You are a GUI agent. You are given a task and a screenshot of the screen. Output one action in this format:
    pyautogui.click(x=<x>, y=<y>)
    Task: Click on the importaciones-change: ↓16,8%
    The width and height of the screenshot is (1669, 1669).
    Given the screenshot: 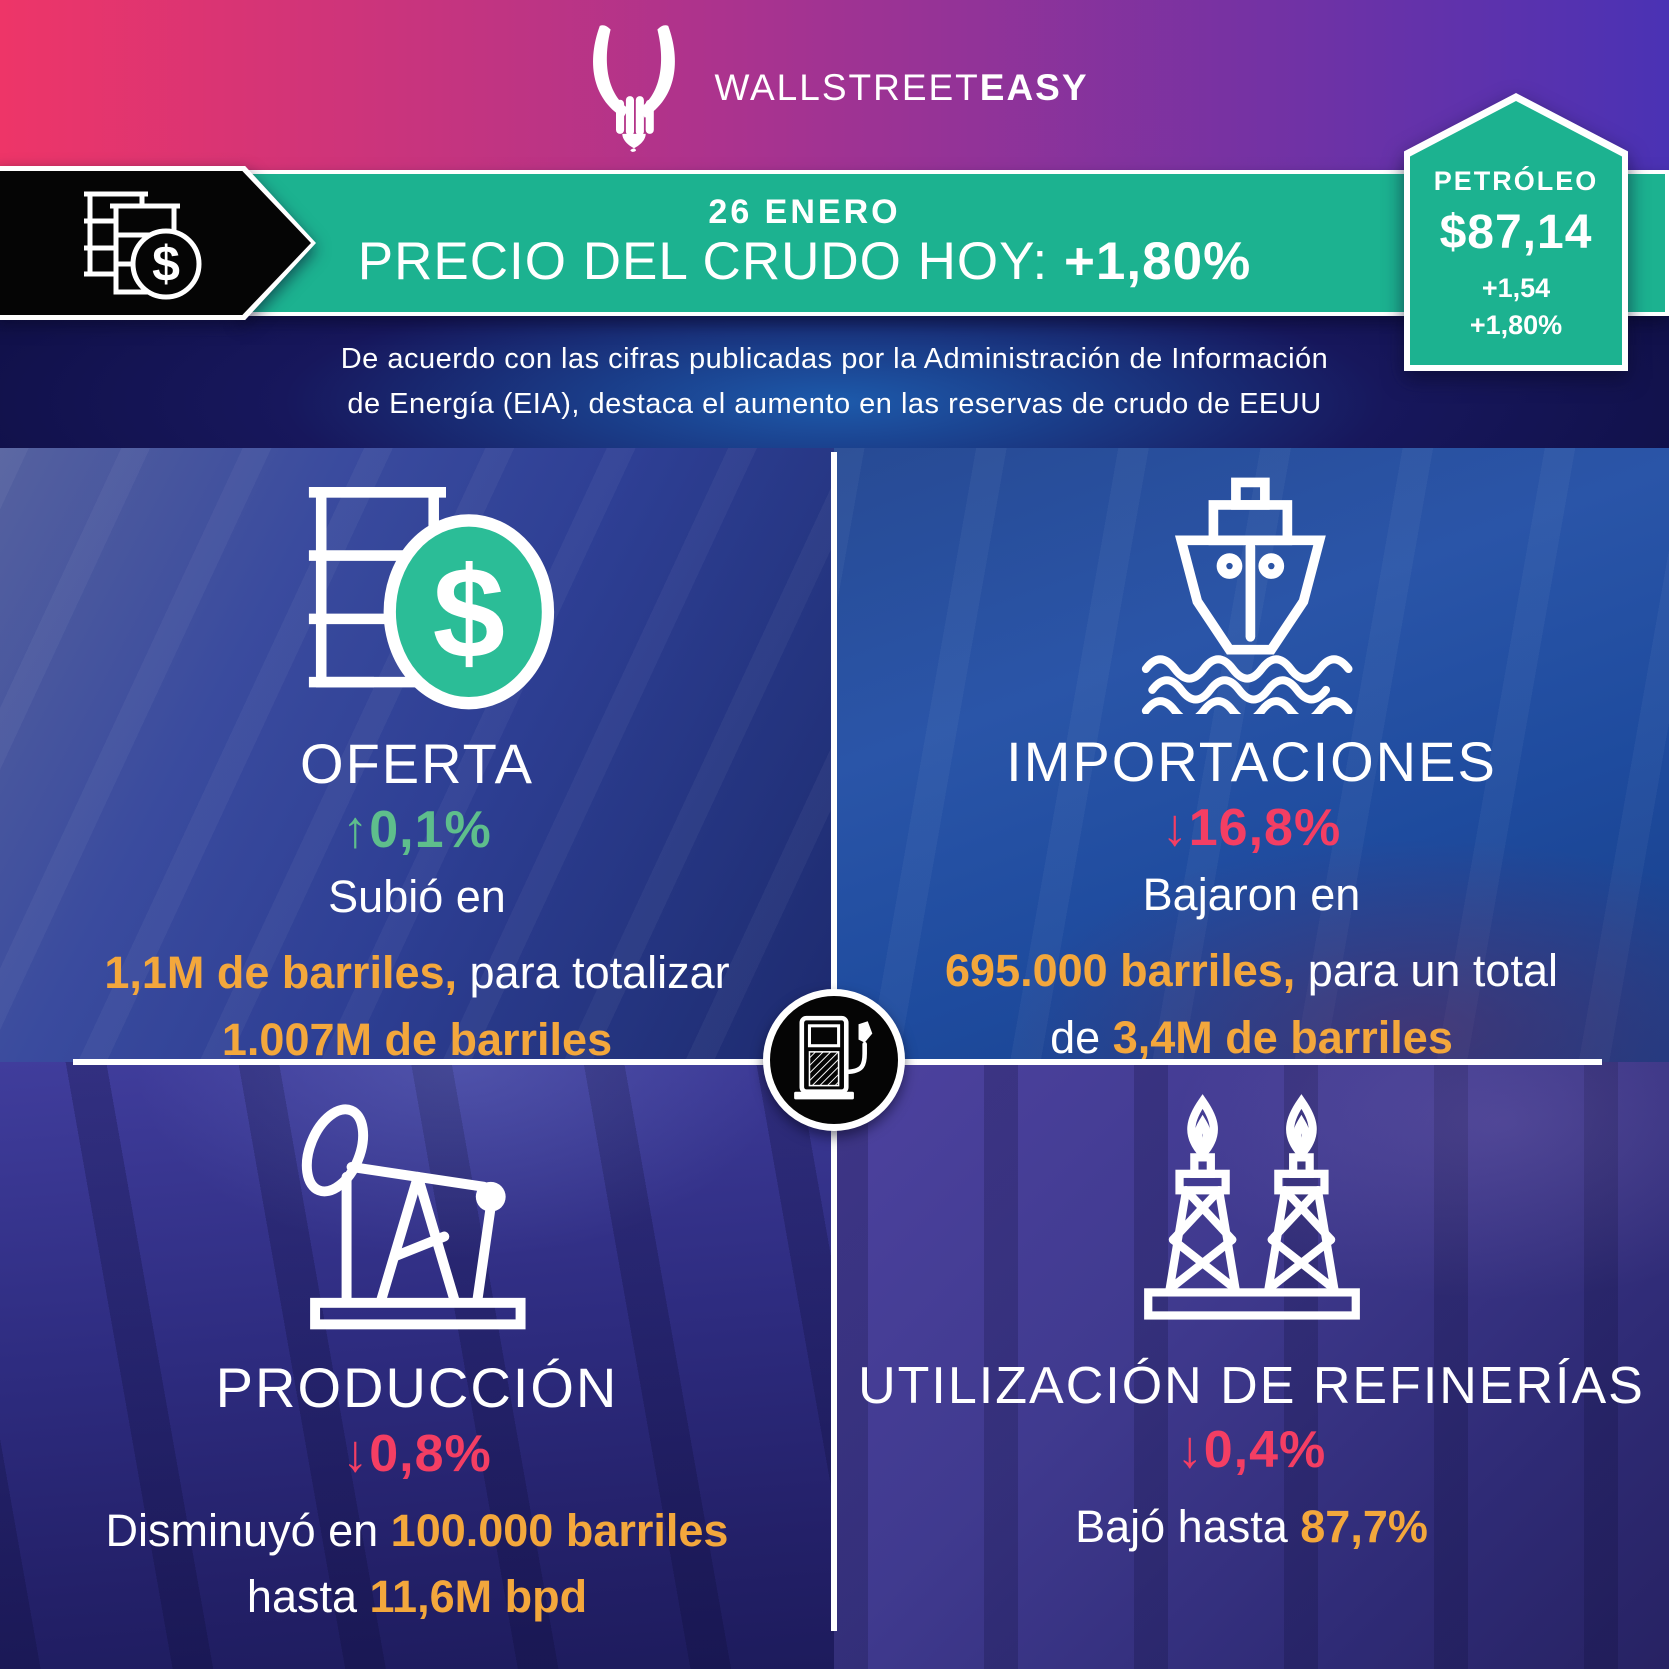 What is the action you would take?
    pyautogui.click(x=1251, y=828)
    